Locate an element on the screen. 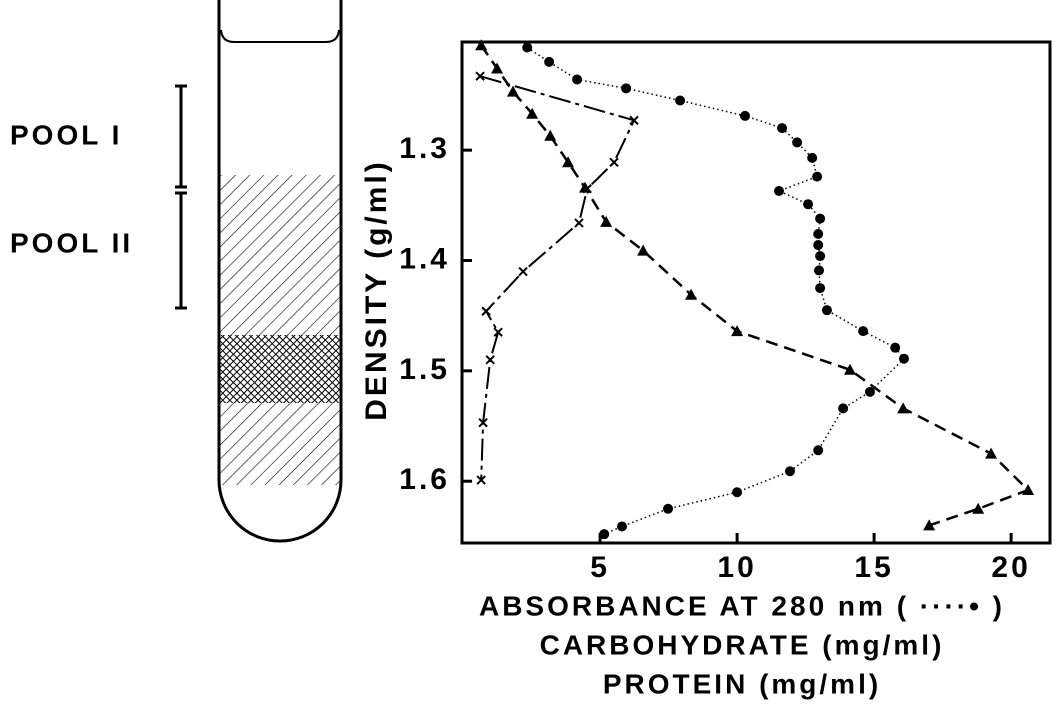  y-tick-label: 1.6 is located at coordinates (424, 479).